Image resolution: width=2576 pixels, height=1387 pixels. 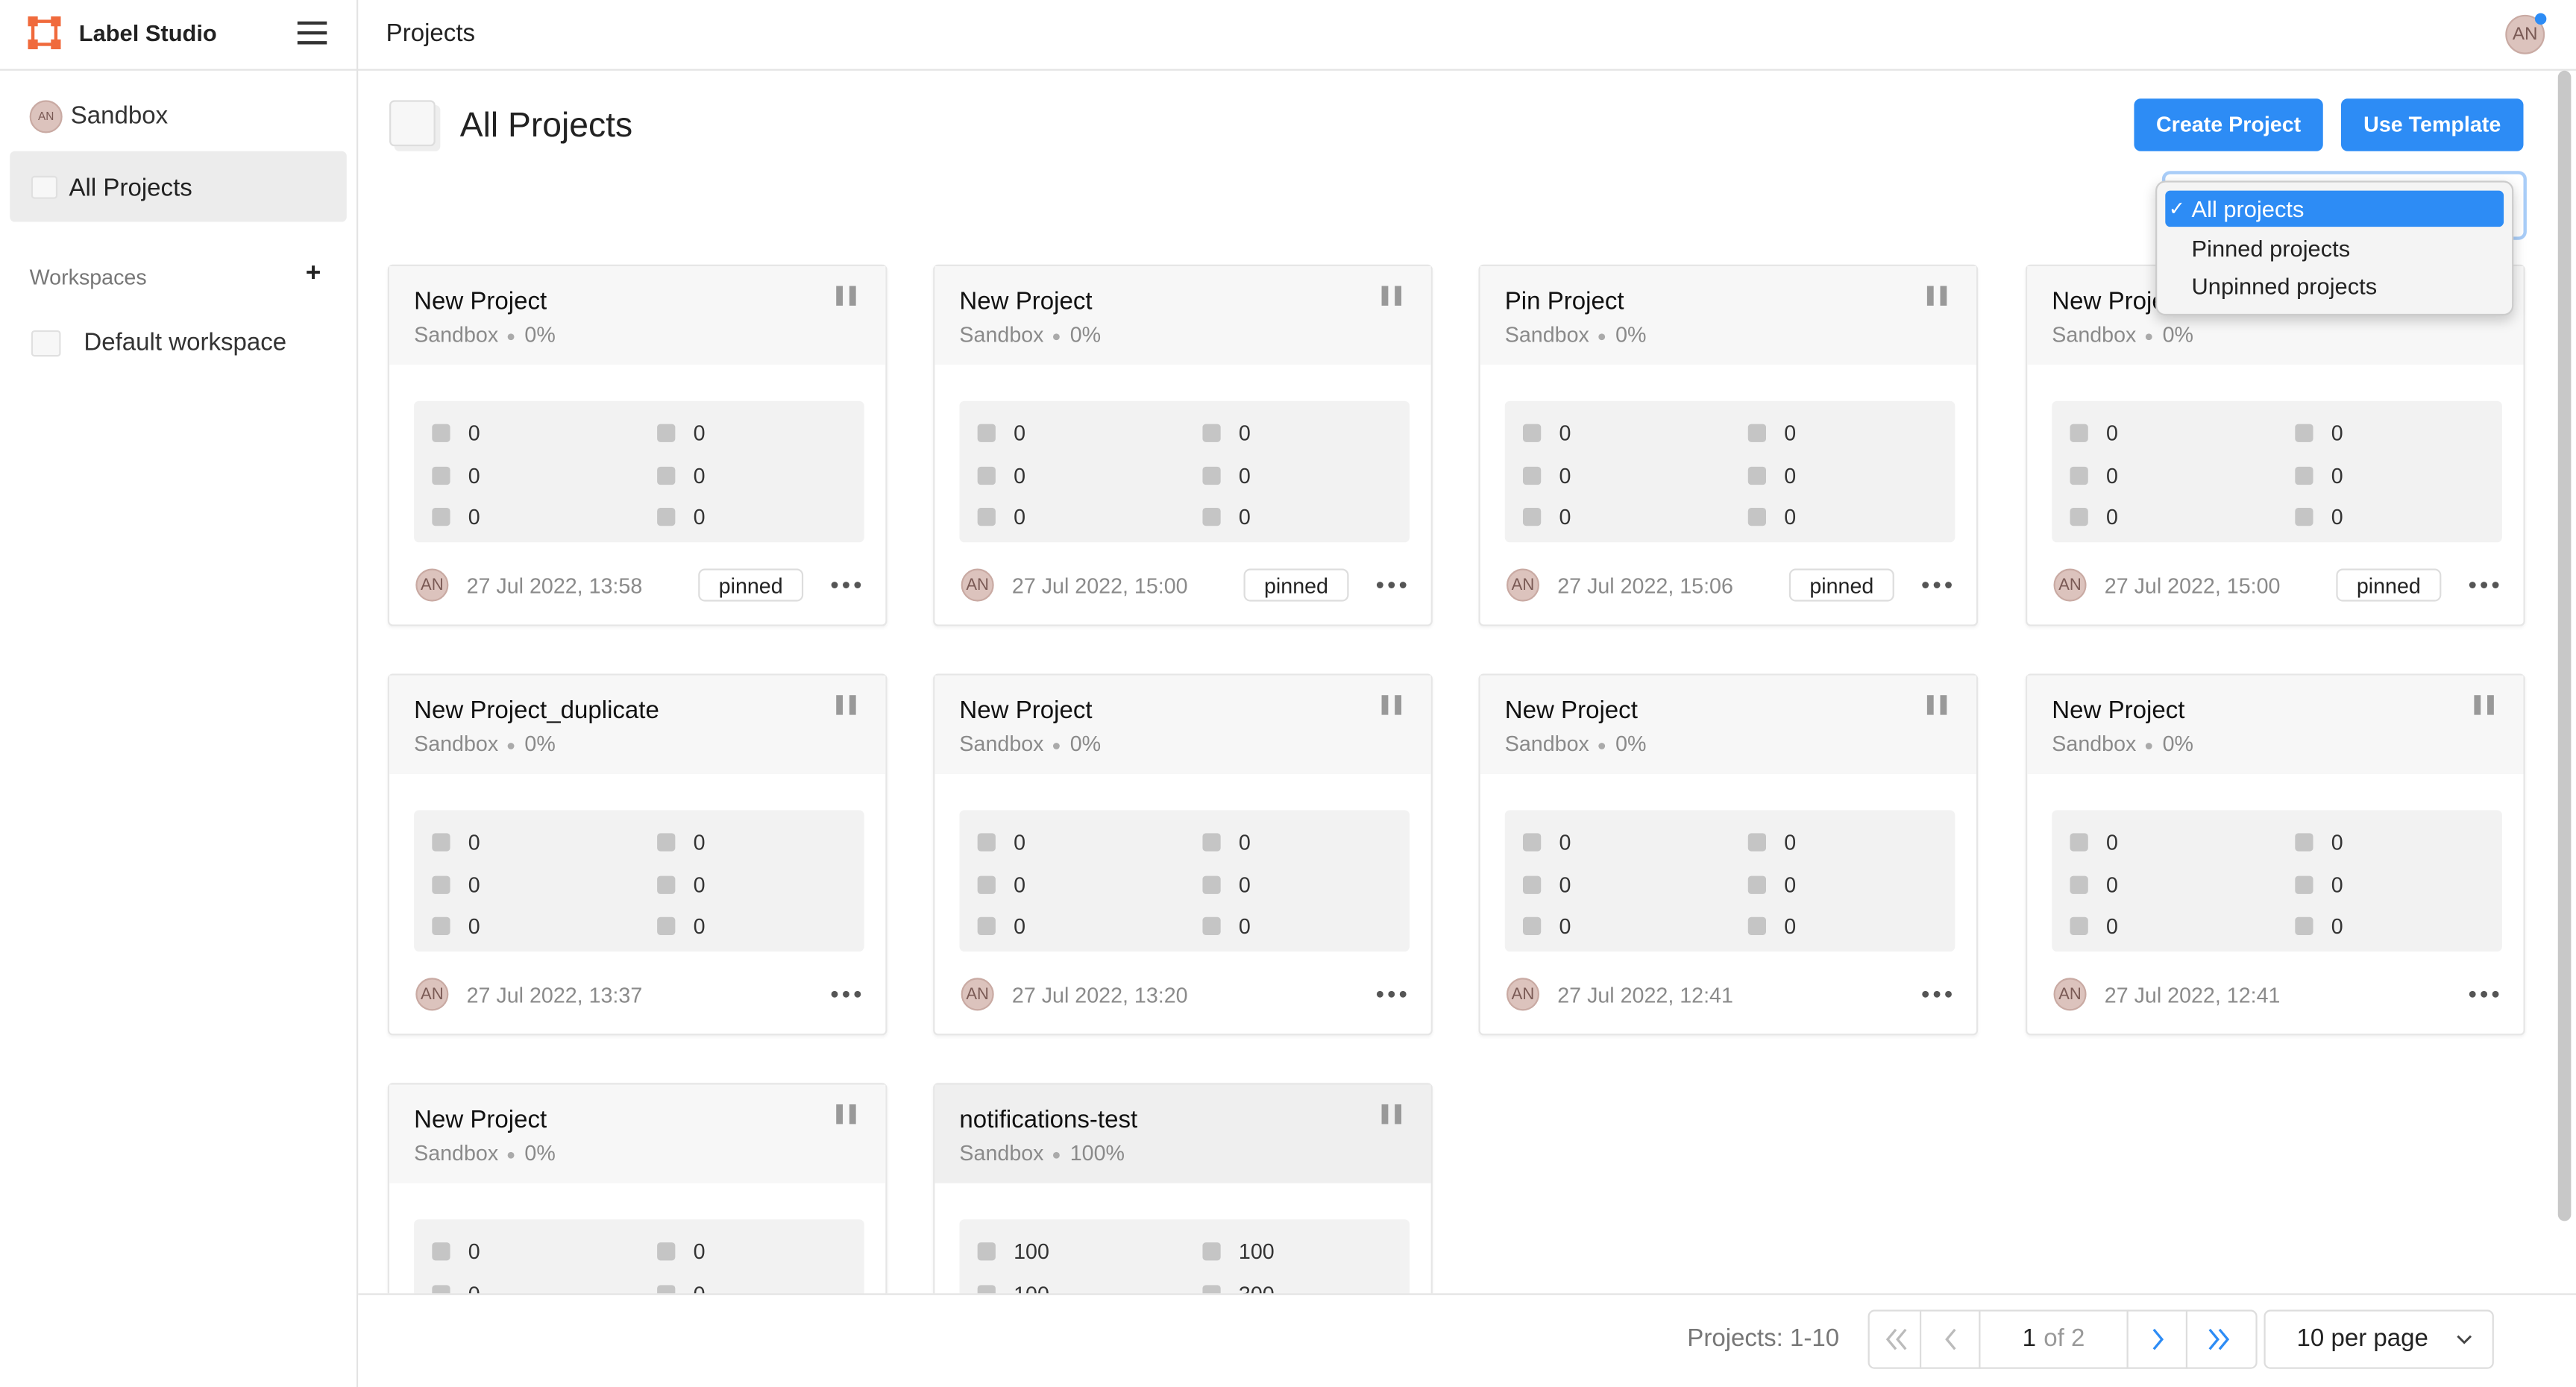 I want to click on filter-option: All projects ✓, so click(x=2335, y=208).